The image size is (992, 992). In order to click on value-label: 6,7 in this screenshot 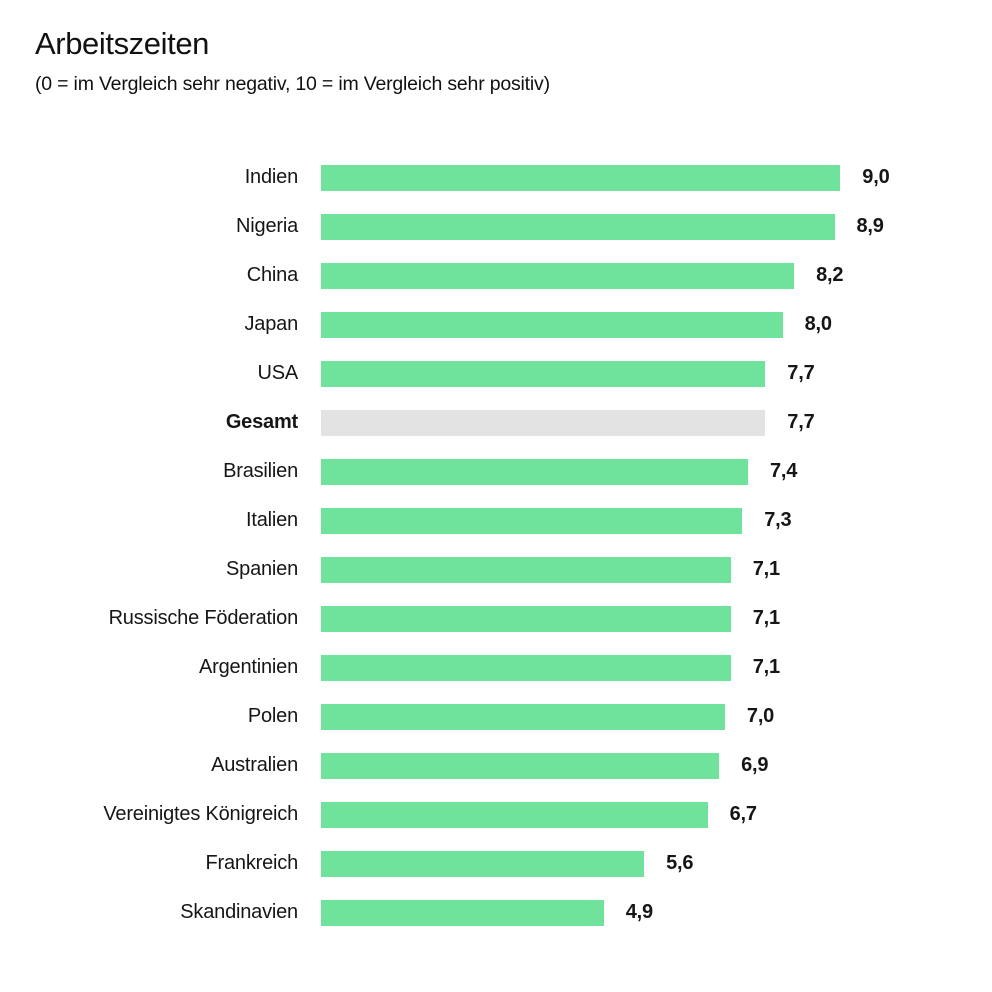, I will do `click(743, 814)`.